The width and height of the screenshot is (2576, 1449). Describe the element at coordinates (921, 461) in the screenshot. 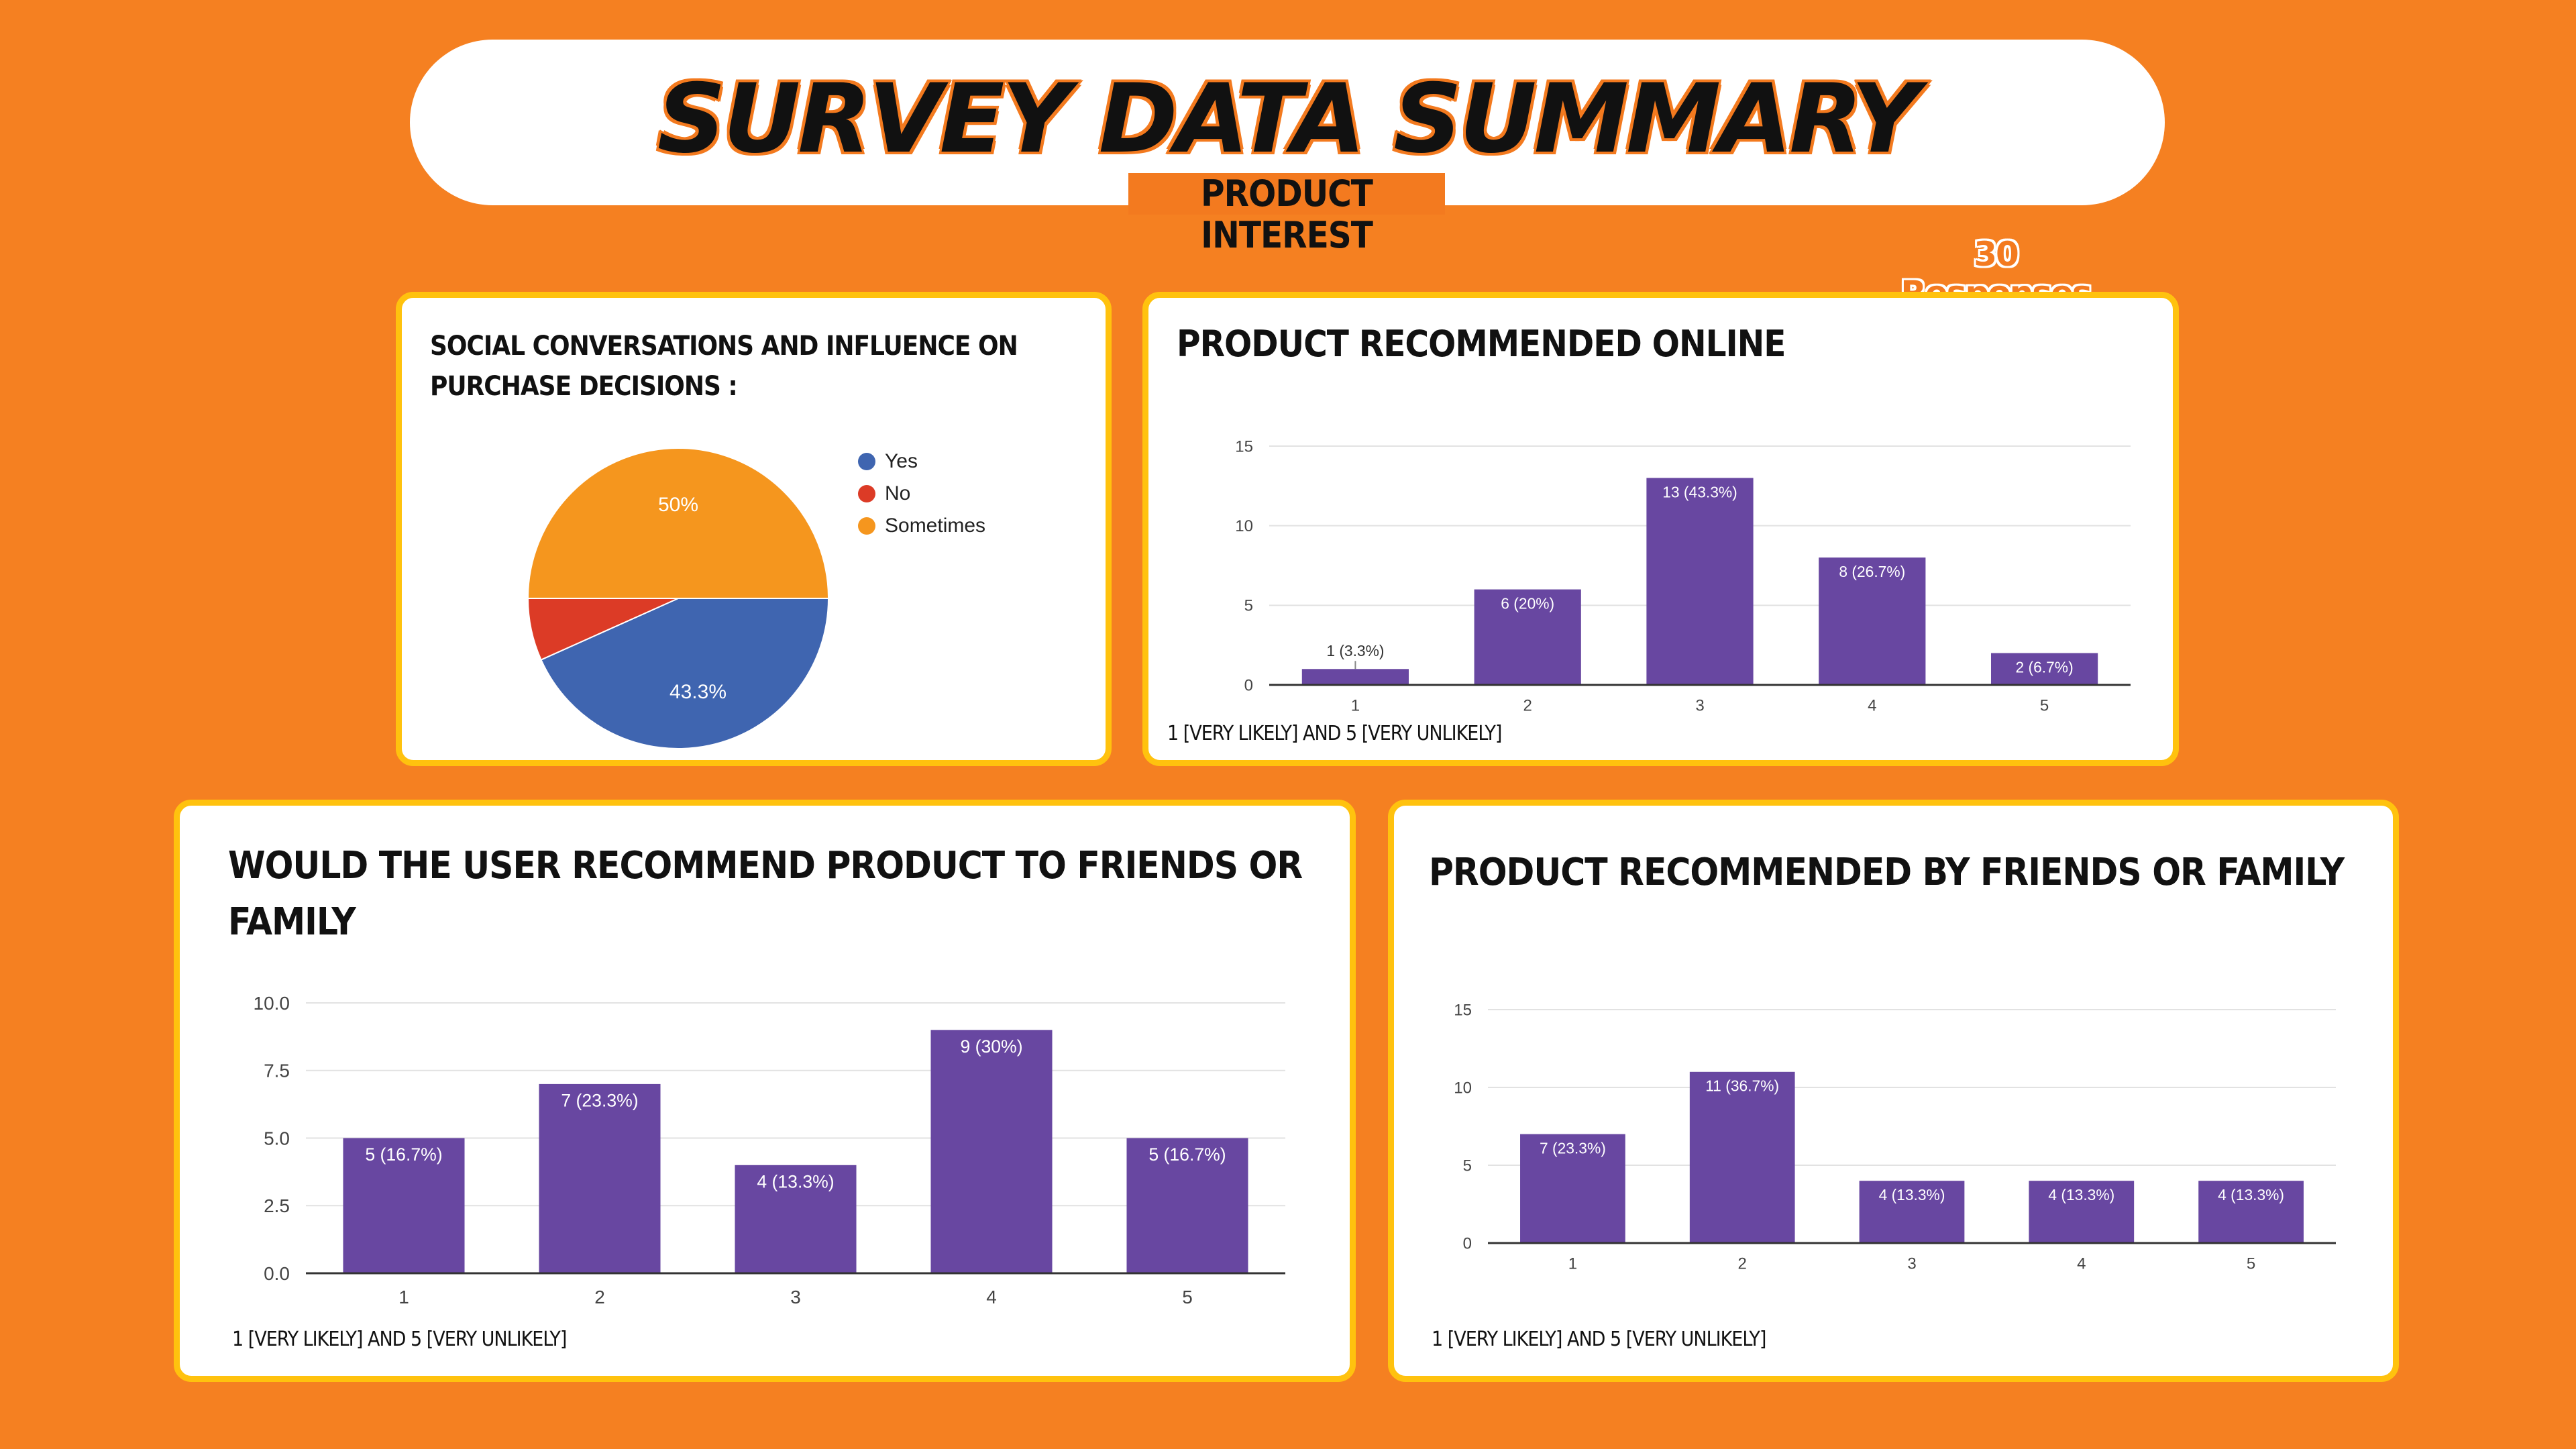

I see `legend-item-yes: Yes` at that location.